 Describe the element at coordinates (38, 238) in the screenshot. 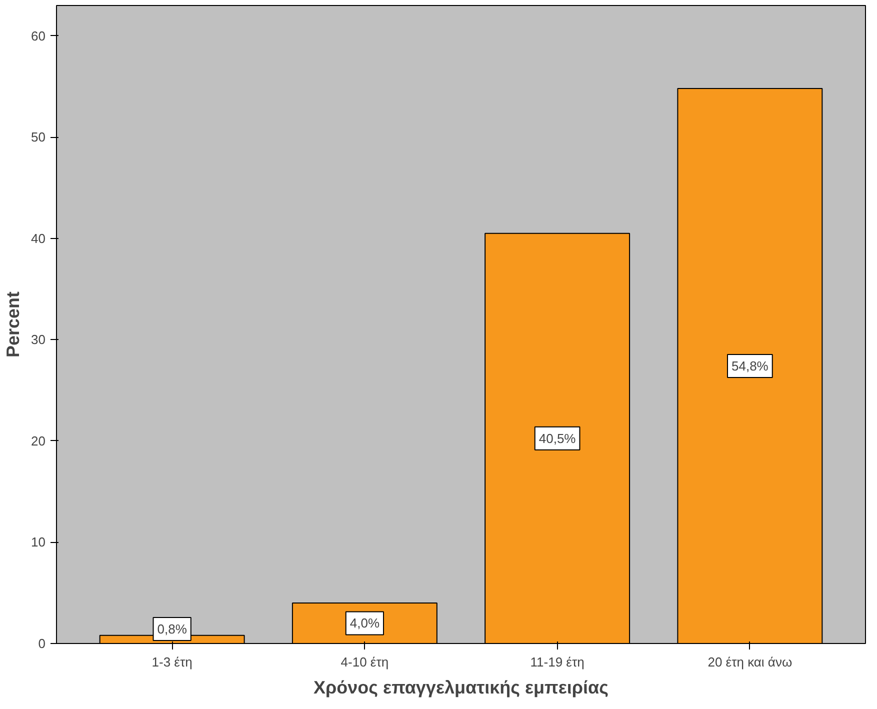

I see `y-tick-label: 40` at that location.